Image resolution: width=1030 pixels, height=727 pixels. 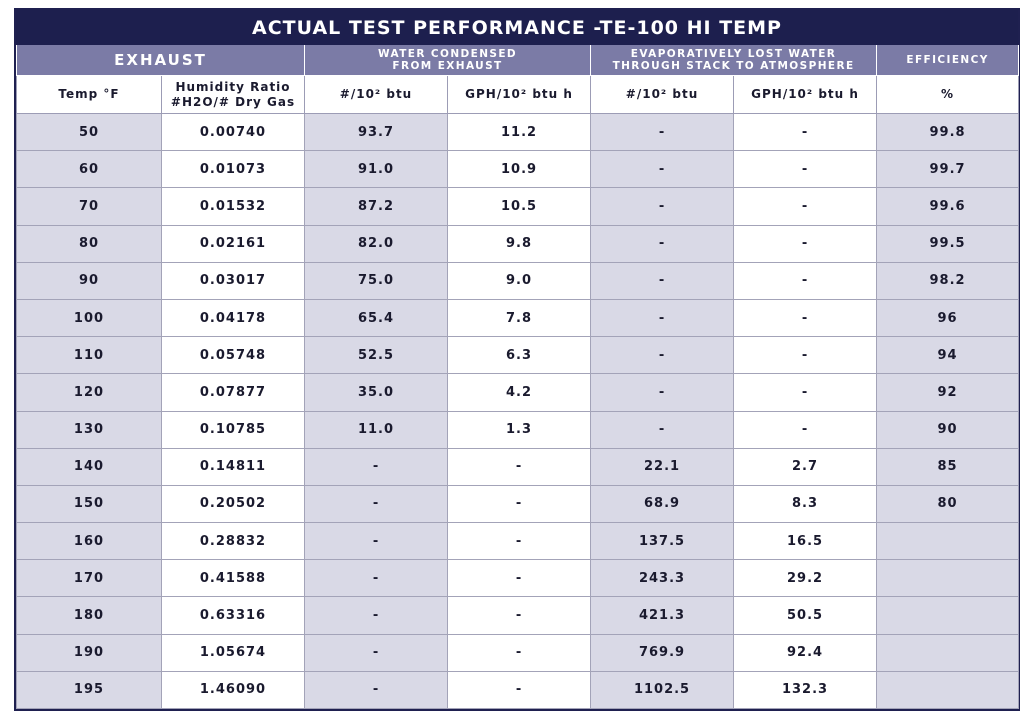 What do you see at coordinates (948, 318) in the screenshot?
I see `cell-efficiency: 96` at bounding box center [948, 318].